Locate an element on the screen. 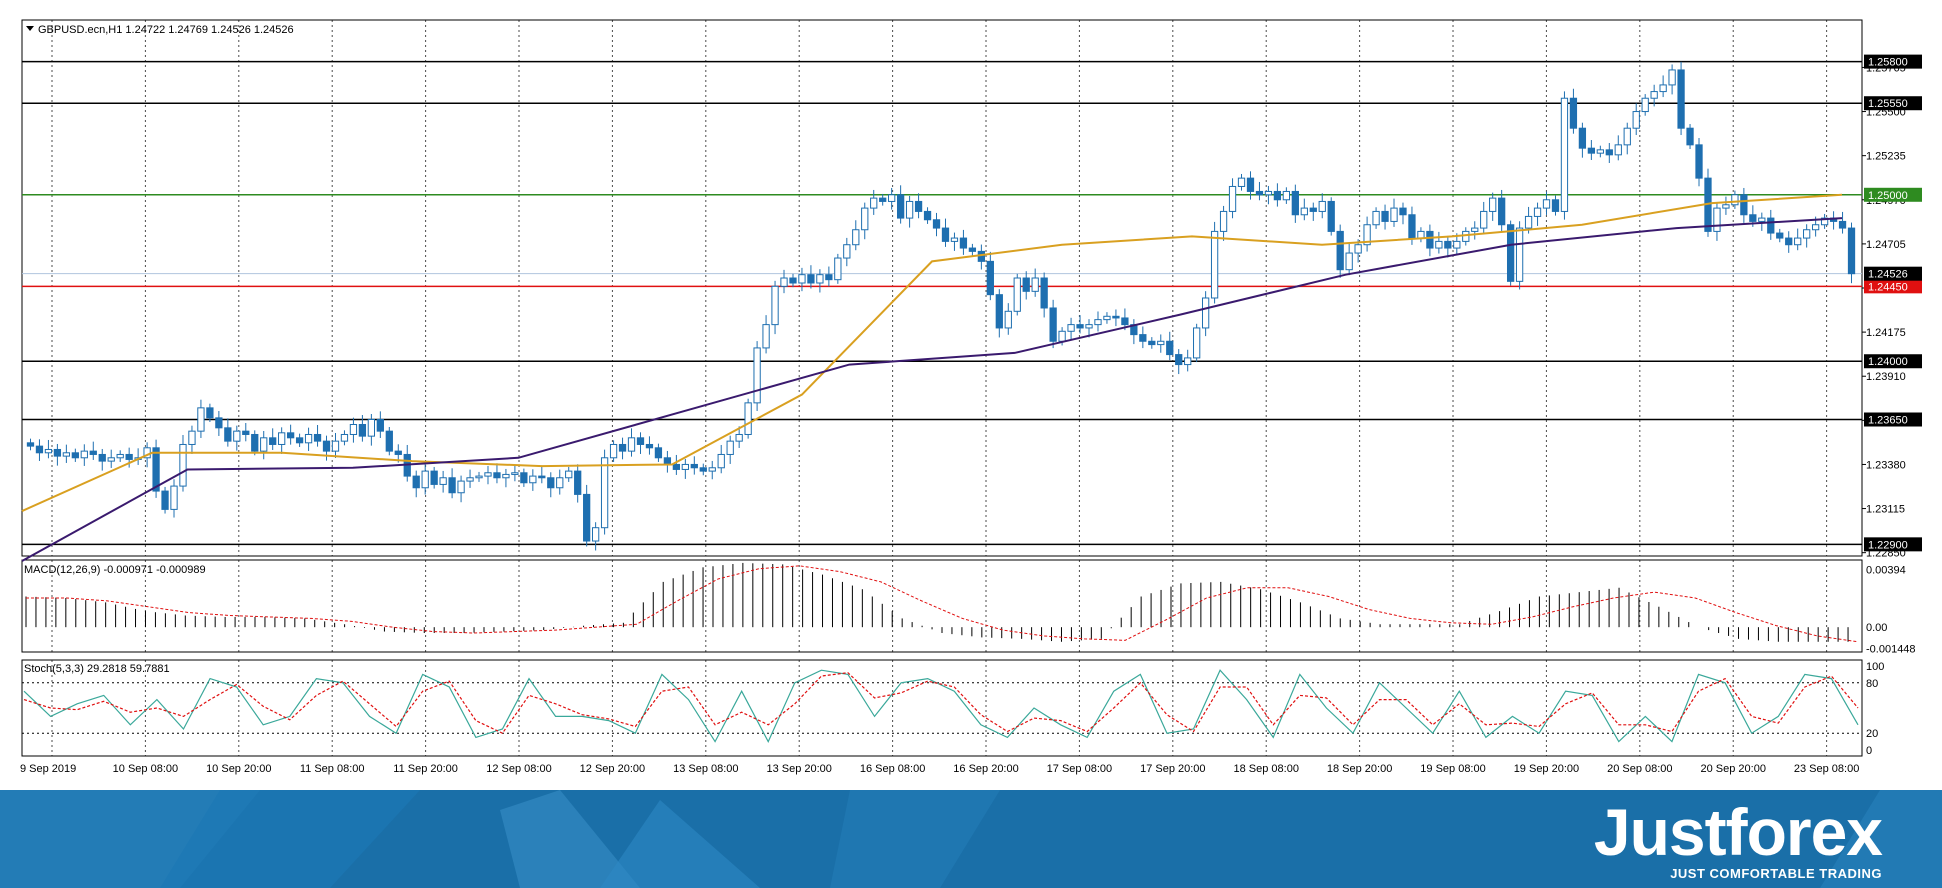  x-tick-label: 19 Sep 08:00 is located at coordinates (1452, 769).